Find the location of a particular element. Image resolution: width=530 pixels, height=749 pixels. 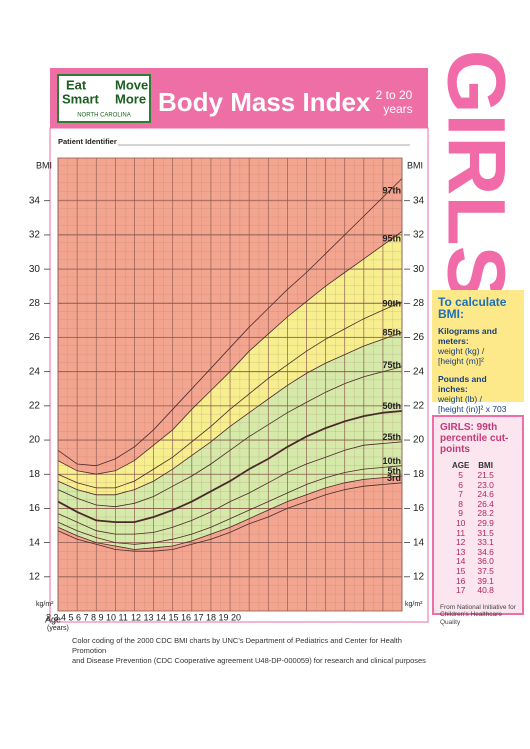

title: Body Mass Index is located at coordinates (264, 102).